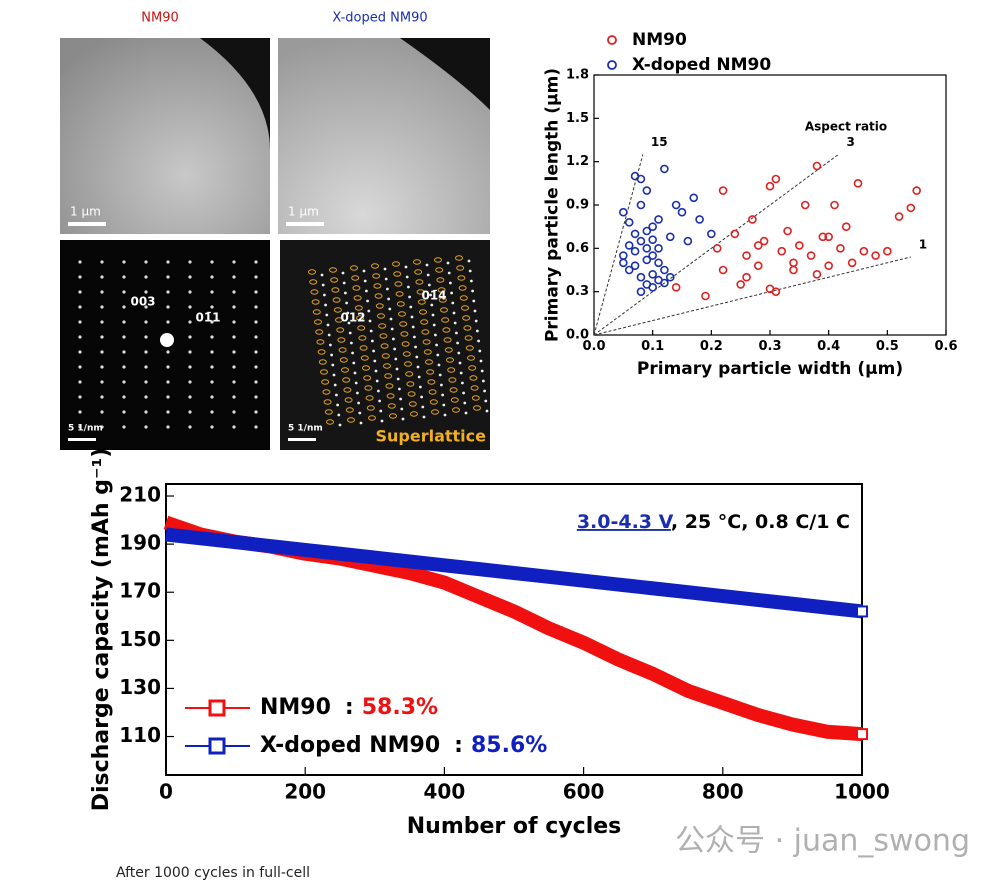  What do you see at coordinates (235, 94) in the screenshot?
I see `sem-background` at bounding box center [235, 94].